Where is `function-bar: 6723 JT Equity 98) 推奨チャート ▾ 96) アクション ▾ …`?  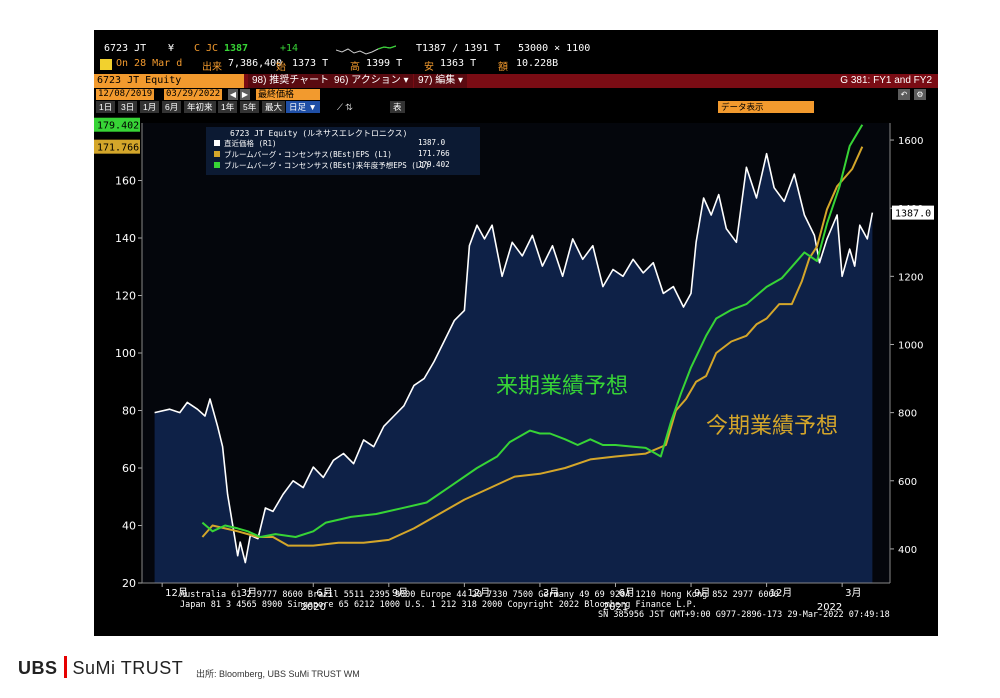 function-bar: 6723 JT Equity 98) 推奨チャート ▾ 96) アクション ▾ … is located at coordinates (516, 81).